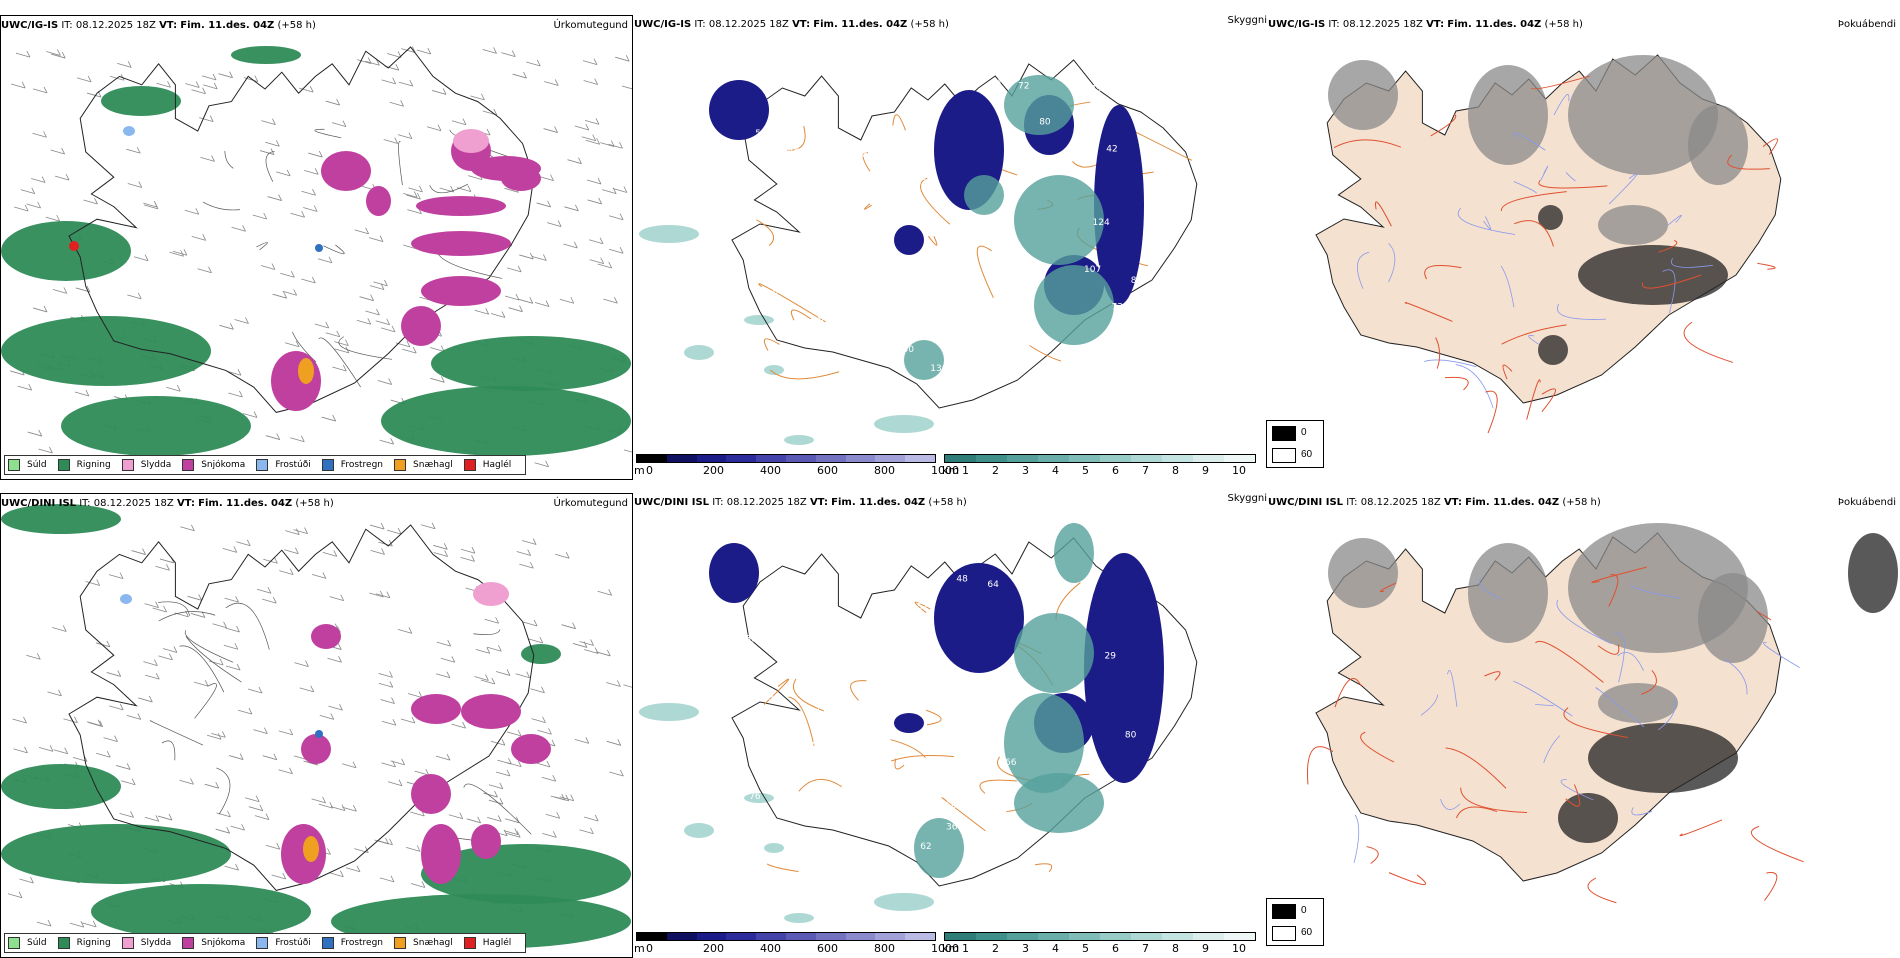 The image size is (1900, 958). Describe the element at coordinates (433, 465) in the screenshot. I see `legend-label: Snæhagl` at that location.